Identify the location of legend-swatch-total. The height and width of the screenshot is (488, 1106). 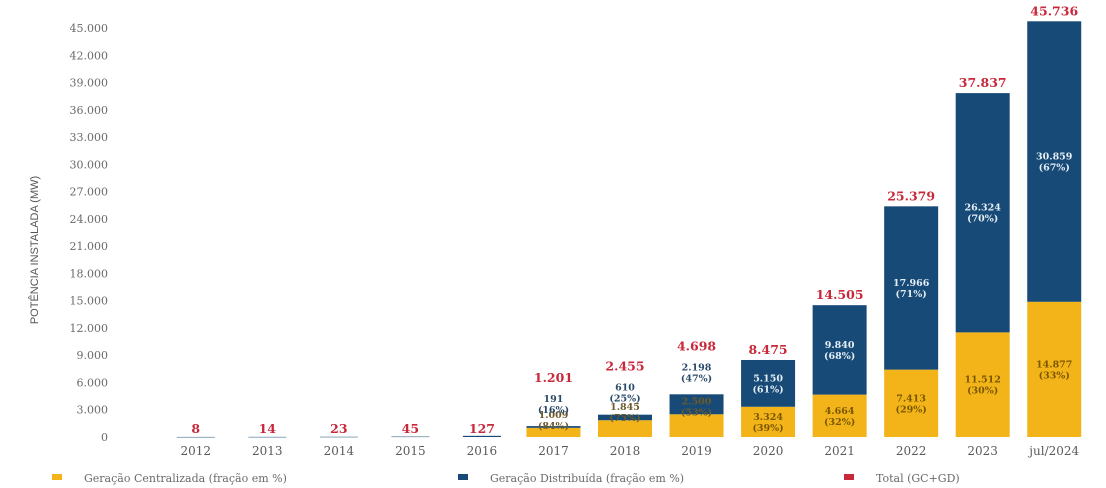
(849, 477).